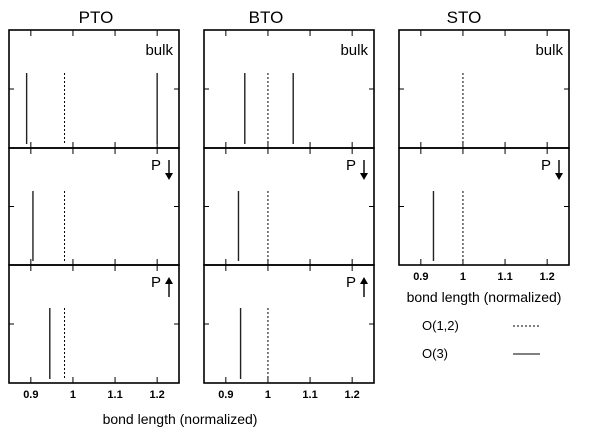  What do you see at coordinates (30, 395) in the screenshot?
I see `x-tick-label-pto: 0.9` at bounding box center [30, 395].